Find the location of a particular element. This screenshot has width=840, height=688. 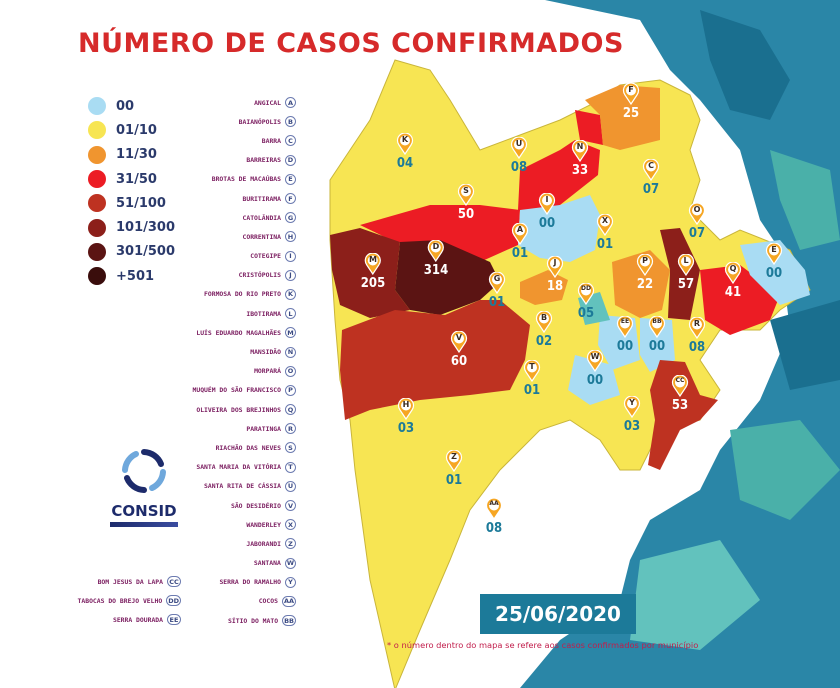

map-pin-code: N is located at coordinates (580, 146).